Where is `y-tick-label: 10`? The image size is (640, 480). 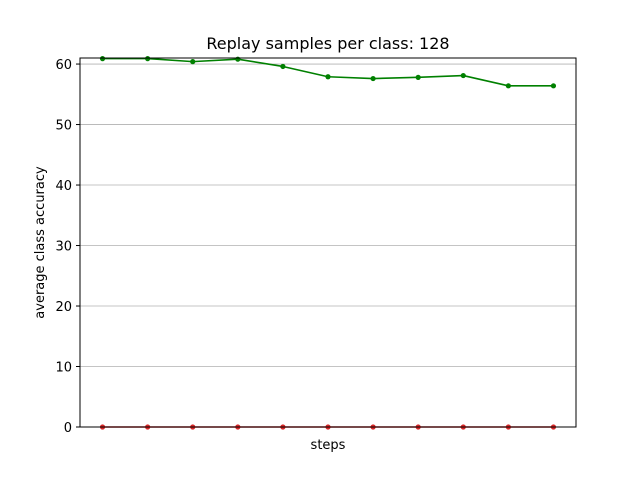 y-tick-label: 10 is located at coordinates (63, 368).